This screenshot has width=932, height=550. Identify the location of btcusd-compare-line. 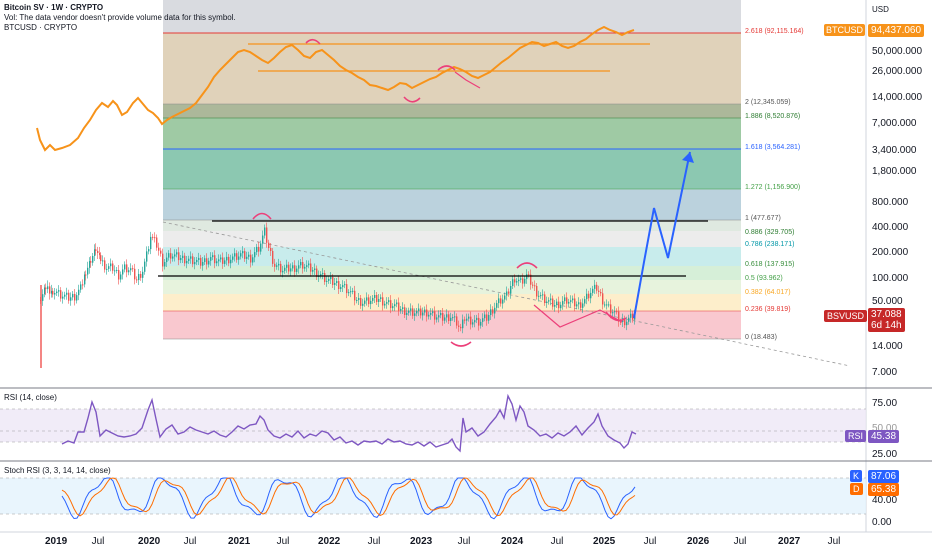
(335, 88).